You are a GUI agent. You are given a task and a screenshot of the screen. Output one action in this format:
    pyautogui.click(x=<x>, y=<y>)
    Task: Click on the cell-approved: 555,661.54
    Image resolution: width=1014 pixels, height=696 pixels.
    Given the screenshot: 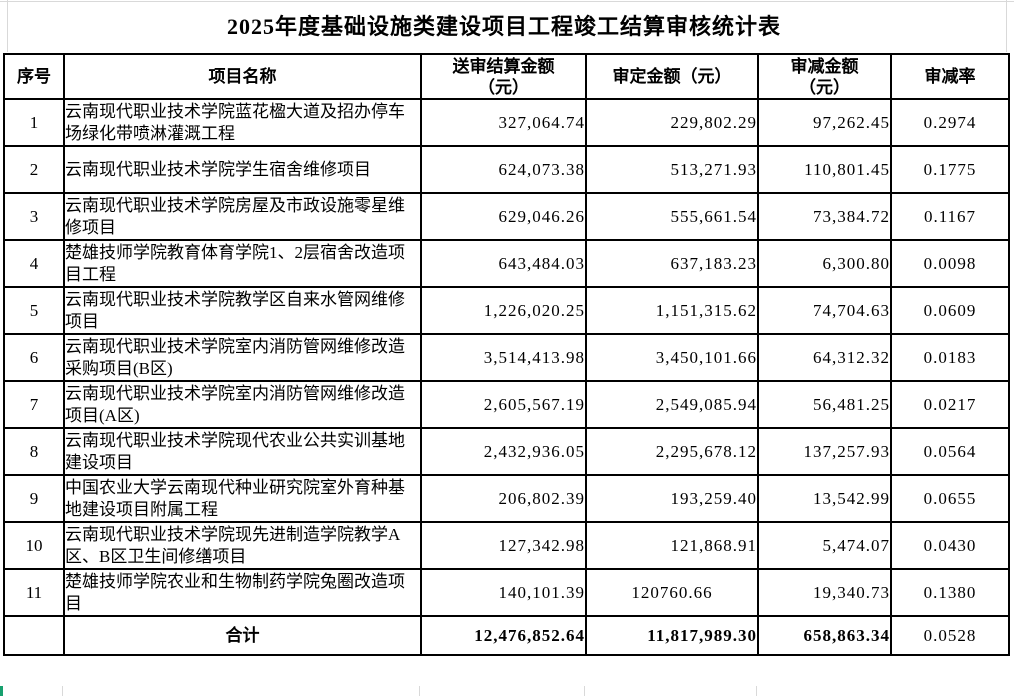 What is the action you would take?
    pyautogui.click(x=672, y=216)
    